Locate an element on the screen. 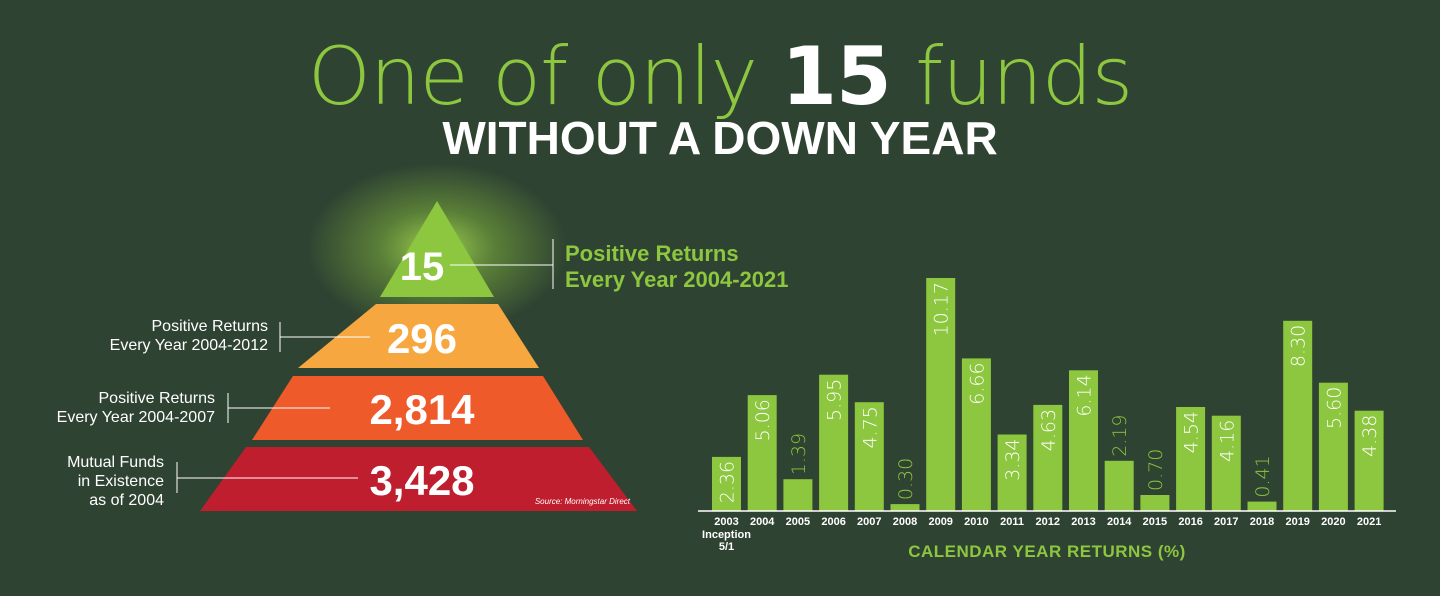  label-tier-3428-line-2: in Existence is located at coordinates (121, 481).